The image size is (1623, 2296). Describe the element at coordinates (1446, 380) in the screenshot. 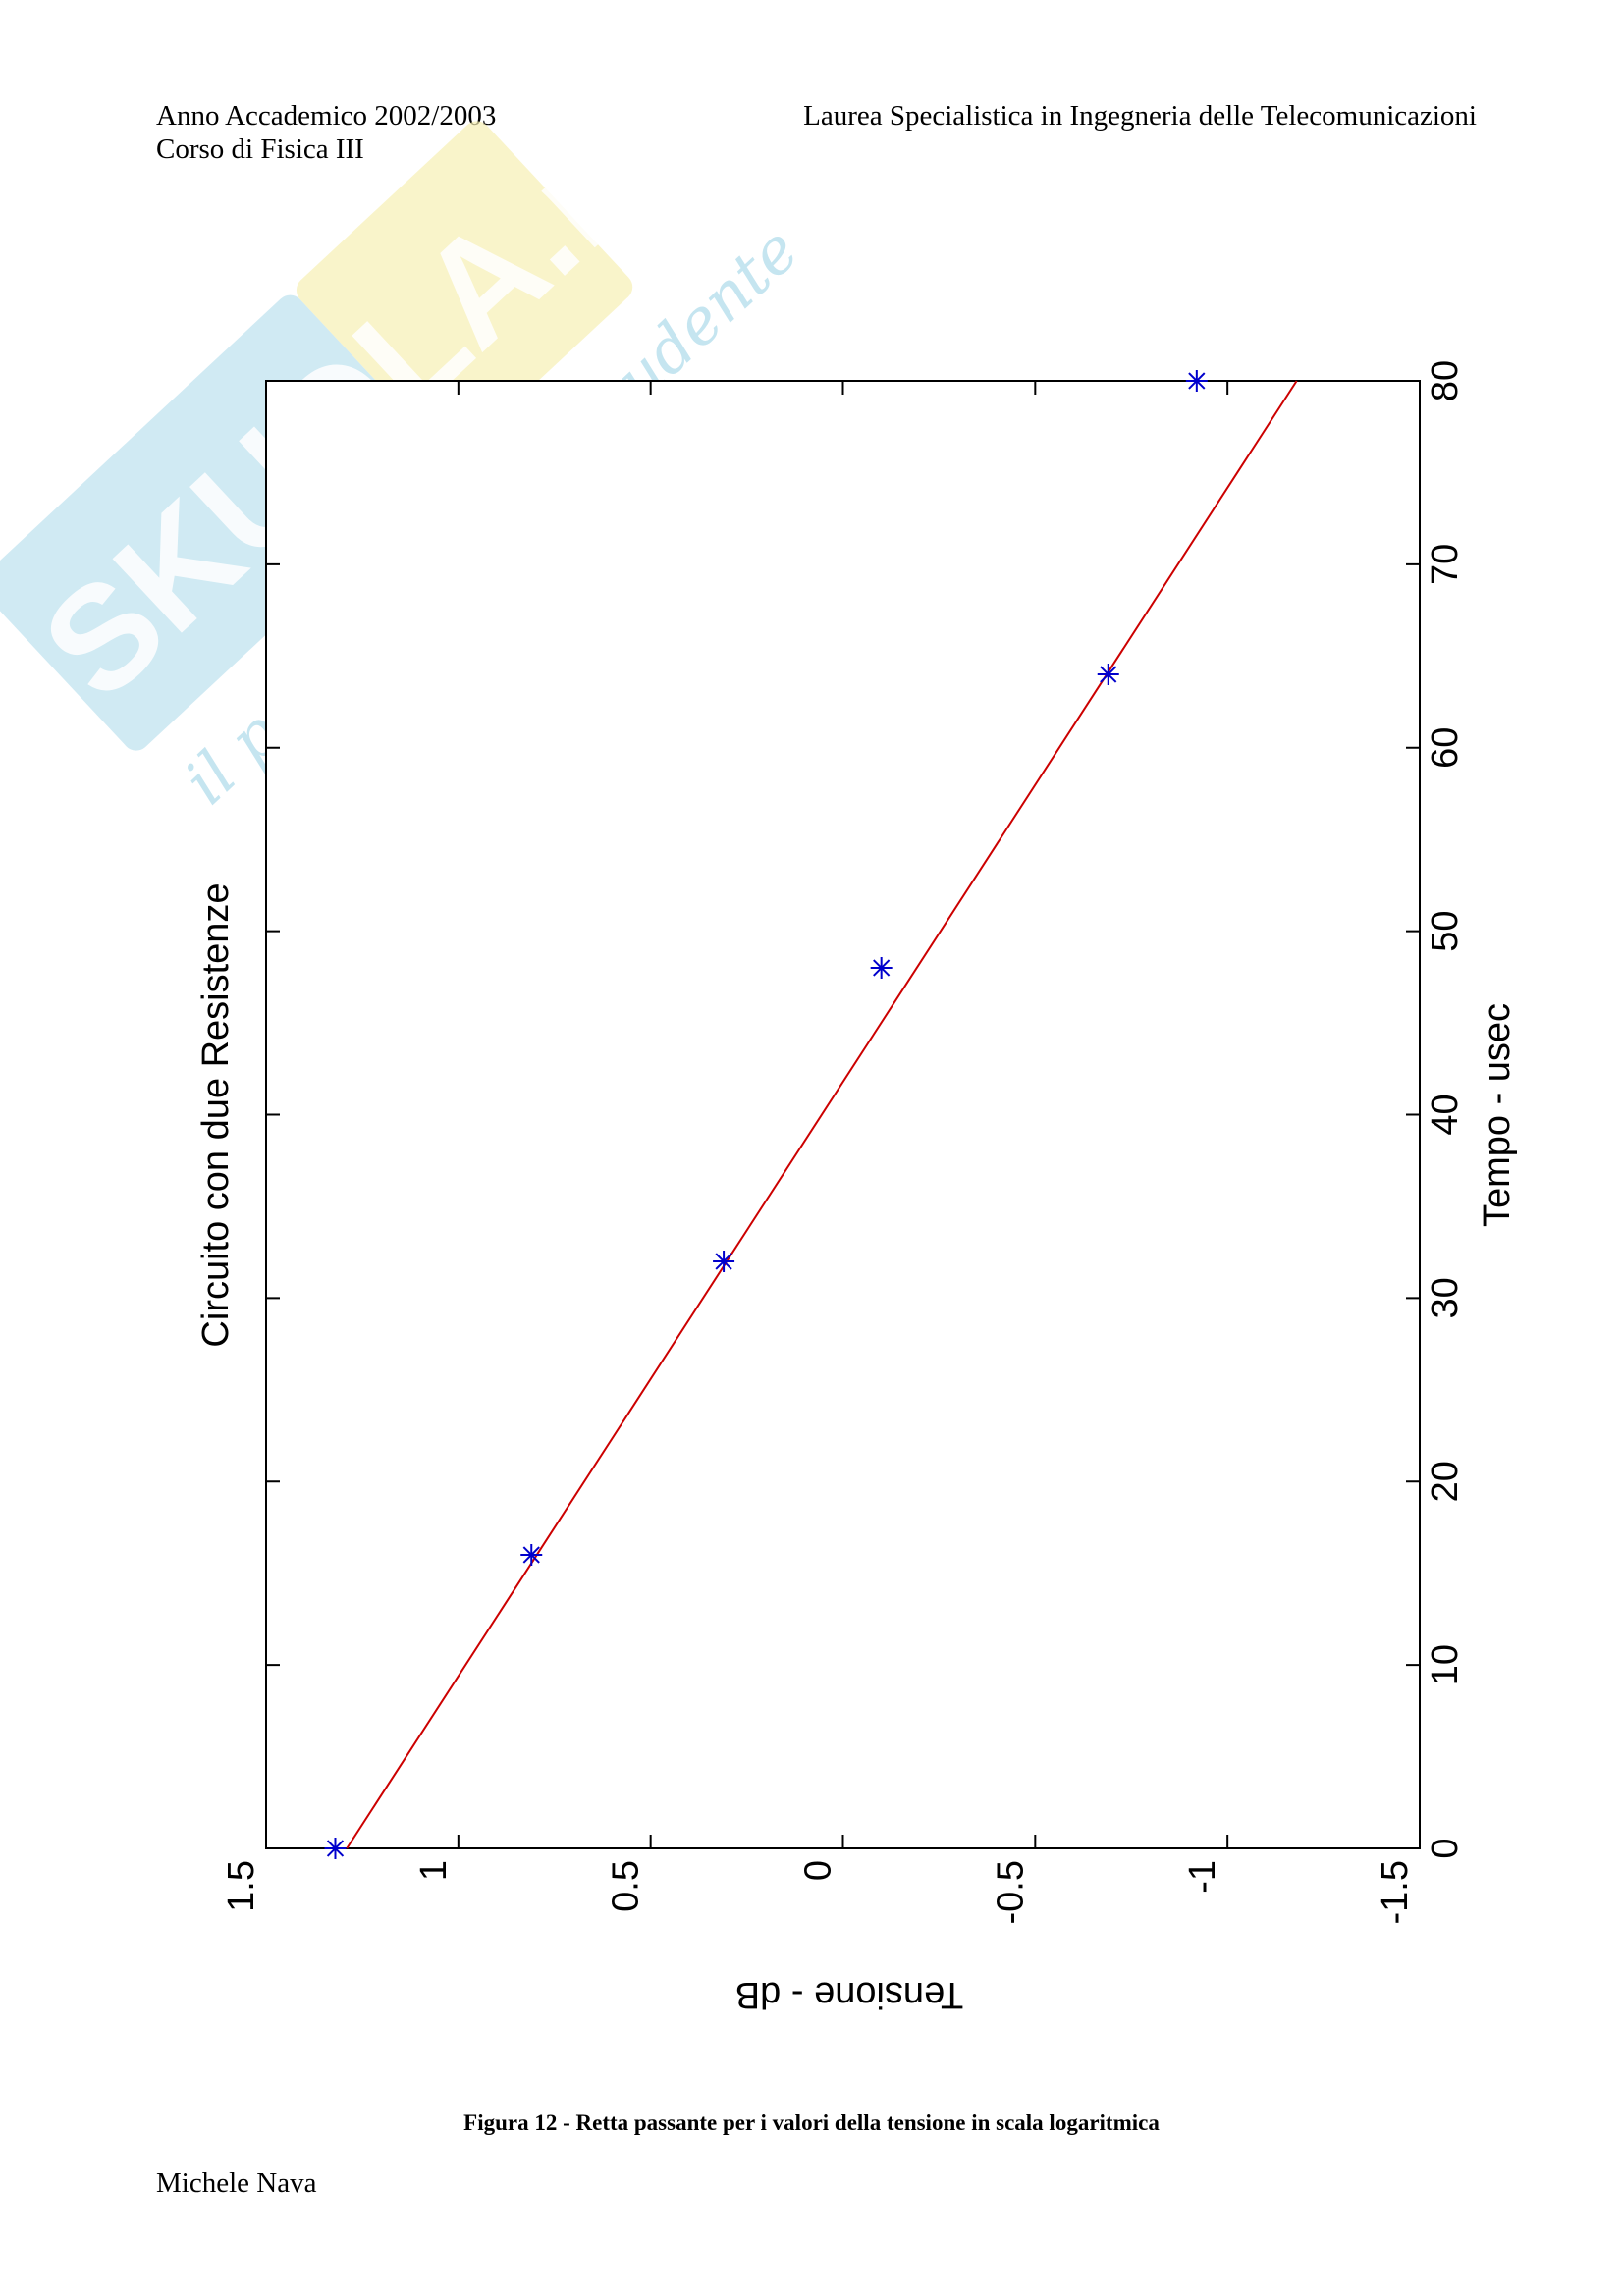

I see `x-tick-label: 80` at that location.